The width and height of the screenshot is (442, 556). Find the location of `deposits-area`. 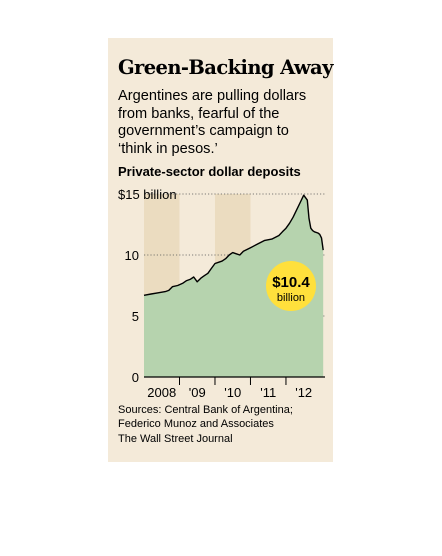

deposits-area is located at coordinates (234, 286).